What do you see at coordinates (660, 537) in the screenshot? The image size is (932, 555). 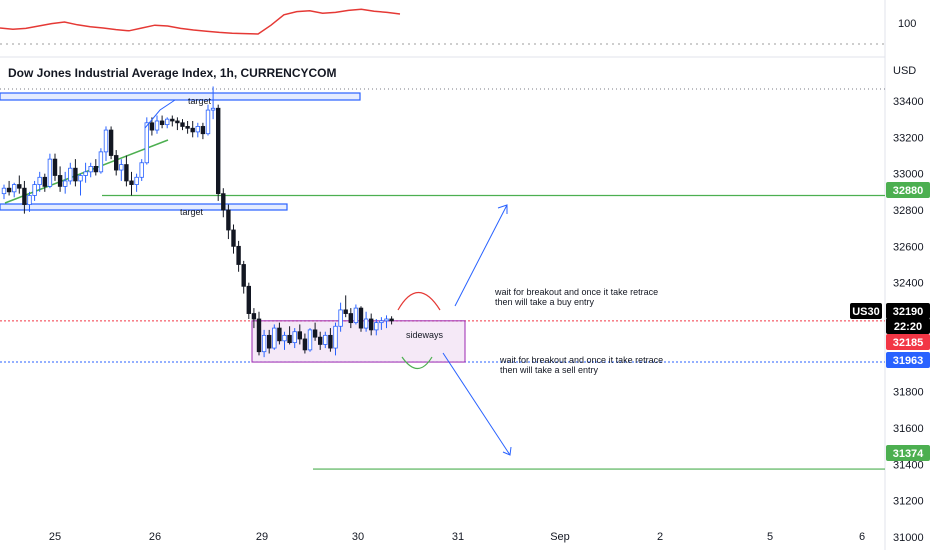 I see `x-tick-label: 2` at bounding box center [660, 537].